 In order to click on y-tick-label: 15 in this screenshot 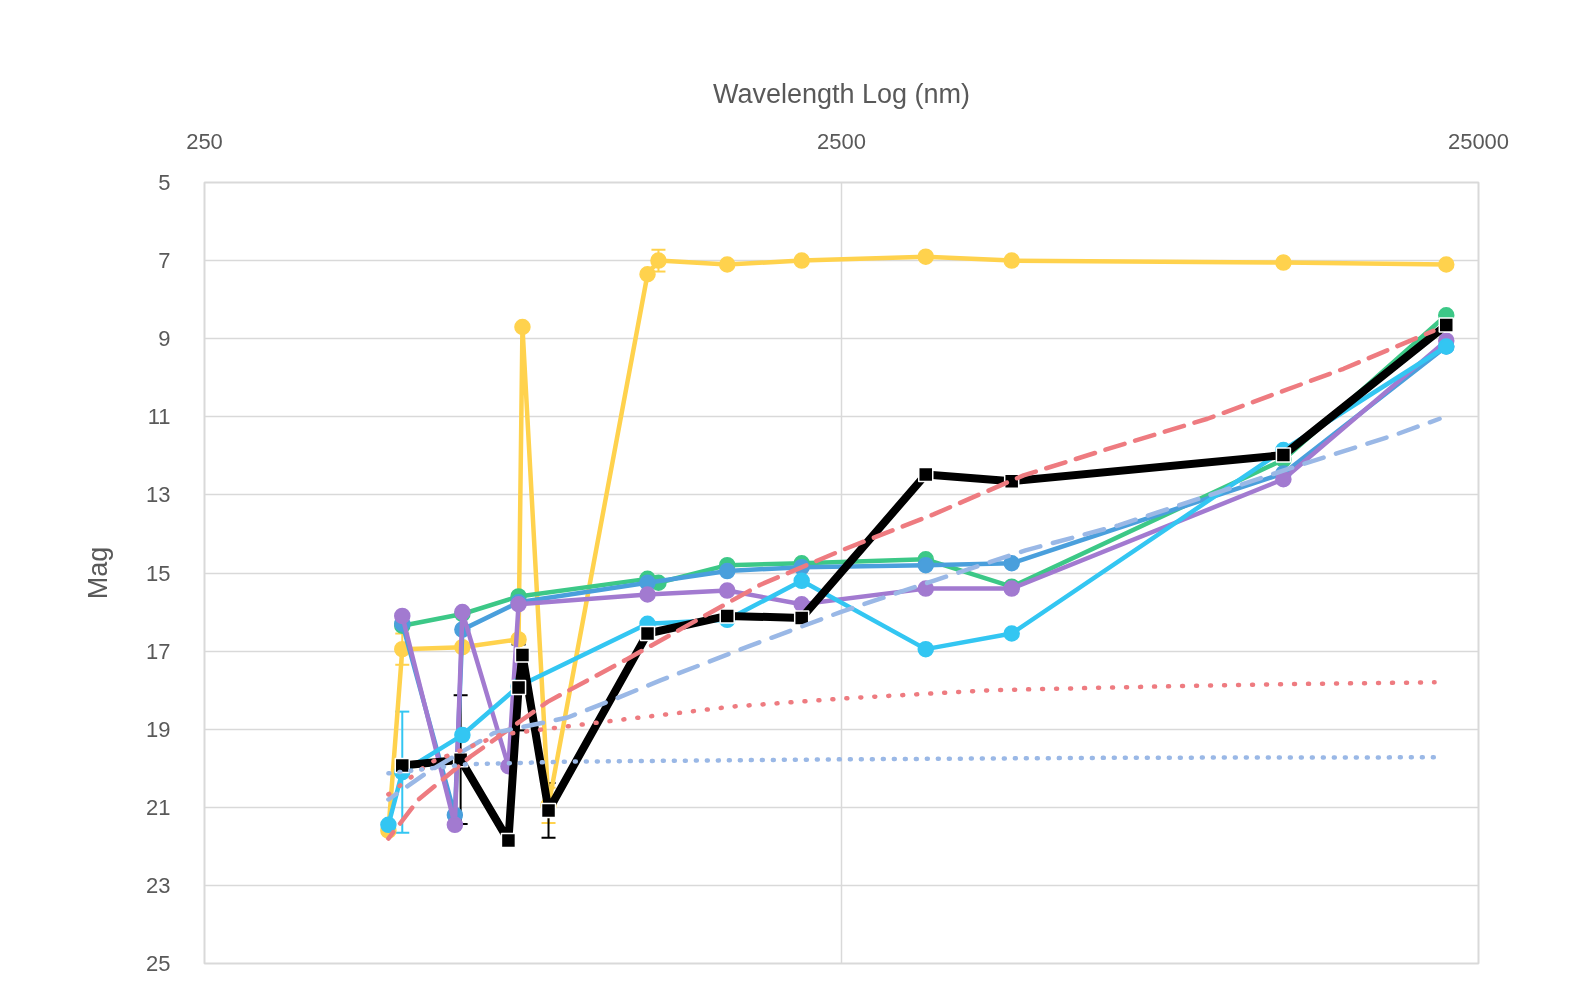, I will do `click(158, 573)`.